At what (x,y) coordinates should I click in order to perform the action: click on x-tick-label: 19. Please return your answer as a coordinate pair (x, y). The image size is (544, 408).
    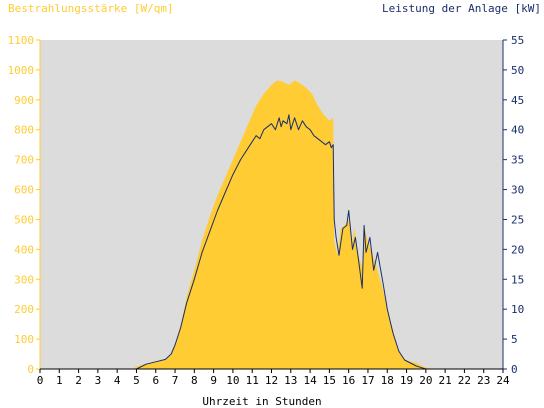
    Looking at the image, I should click on (406, 380).